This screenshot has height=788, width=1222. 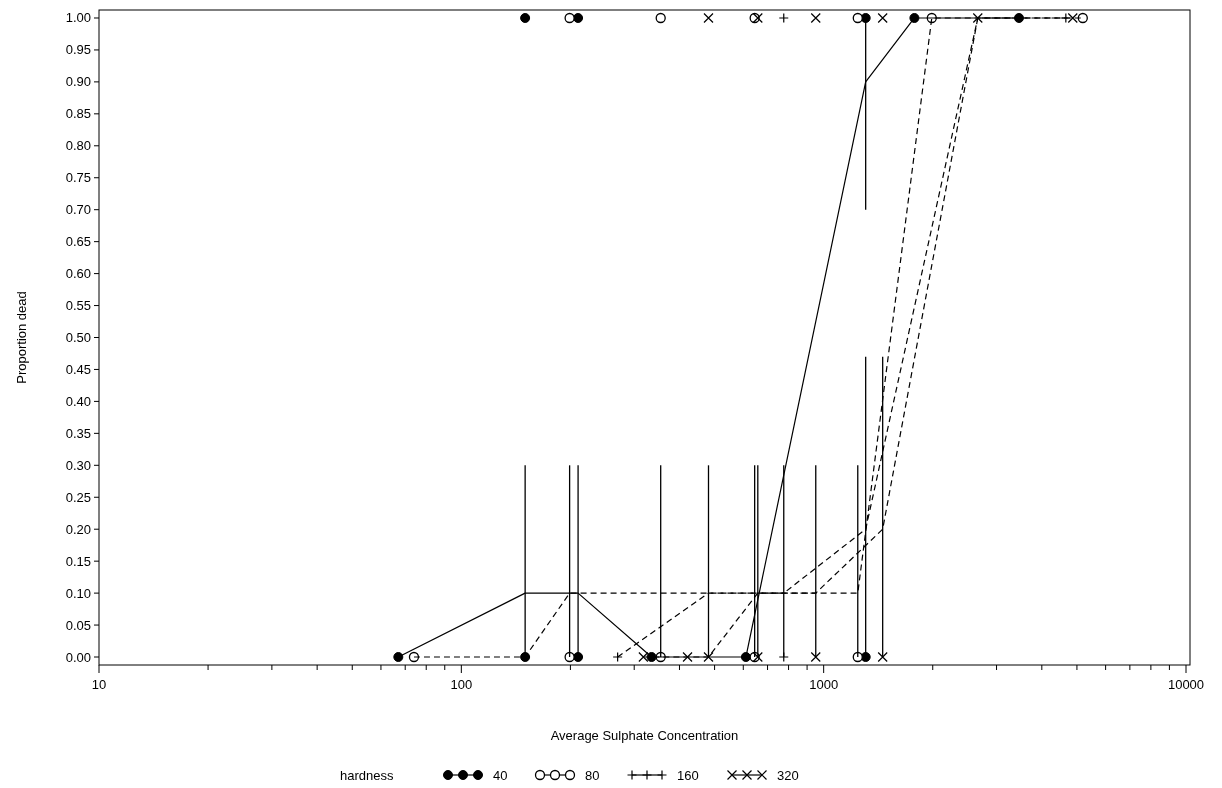 I want to click on y-tick-label: 0.60, so click(x=78, y=274).